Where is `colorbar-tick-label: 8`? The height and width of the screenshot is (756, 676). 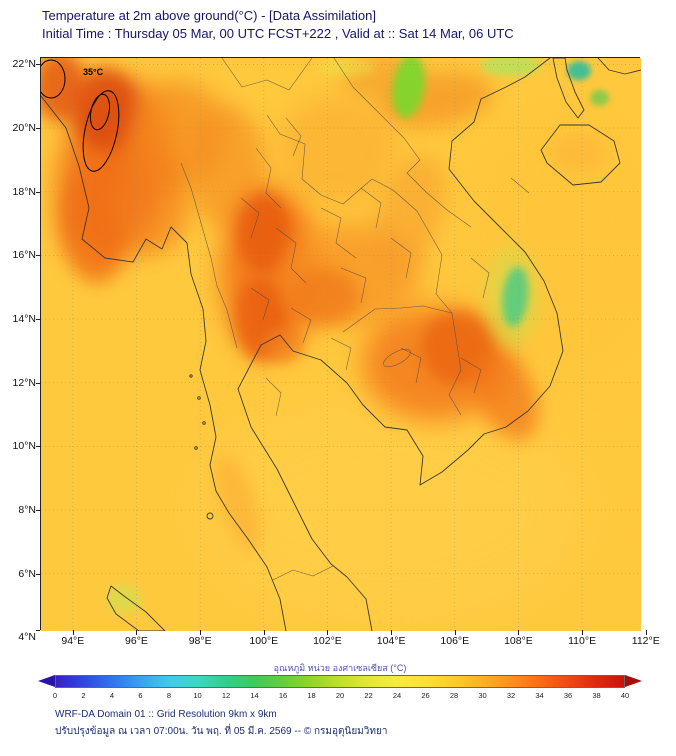 colorbar-tick-label: 8 is located at coordinates (169, 695).